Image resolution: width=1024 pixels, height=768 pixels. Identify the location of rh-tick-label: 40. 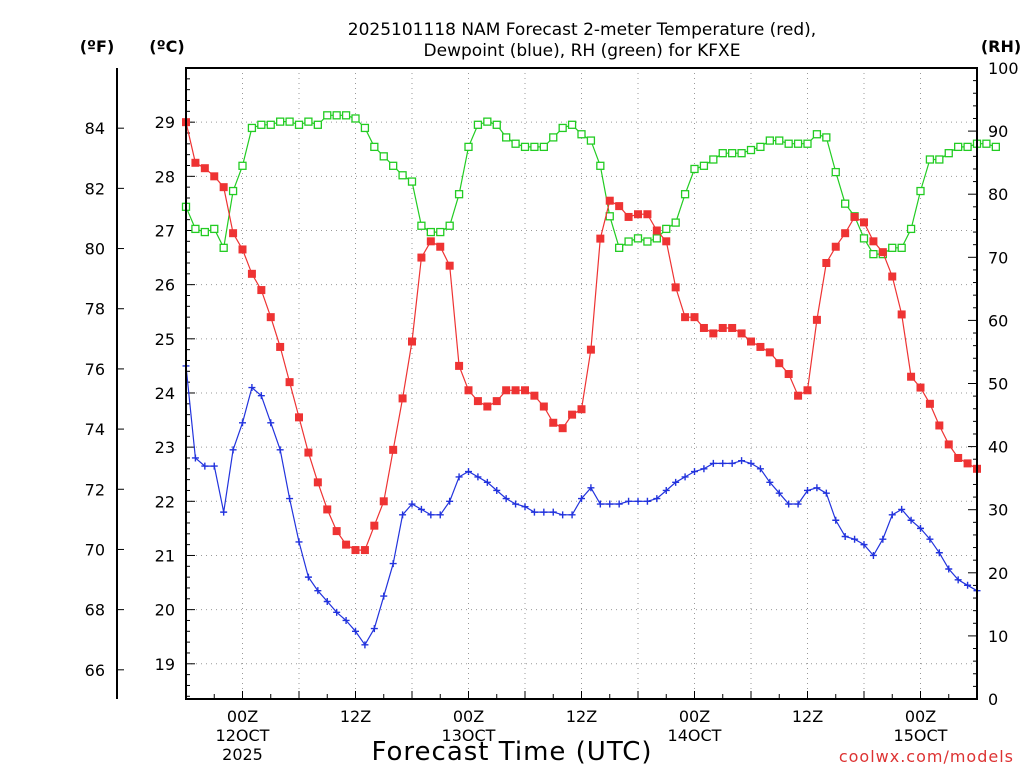
(998, 447).